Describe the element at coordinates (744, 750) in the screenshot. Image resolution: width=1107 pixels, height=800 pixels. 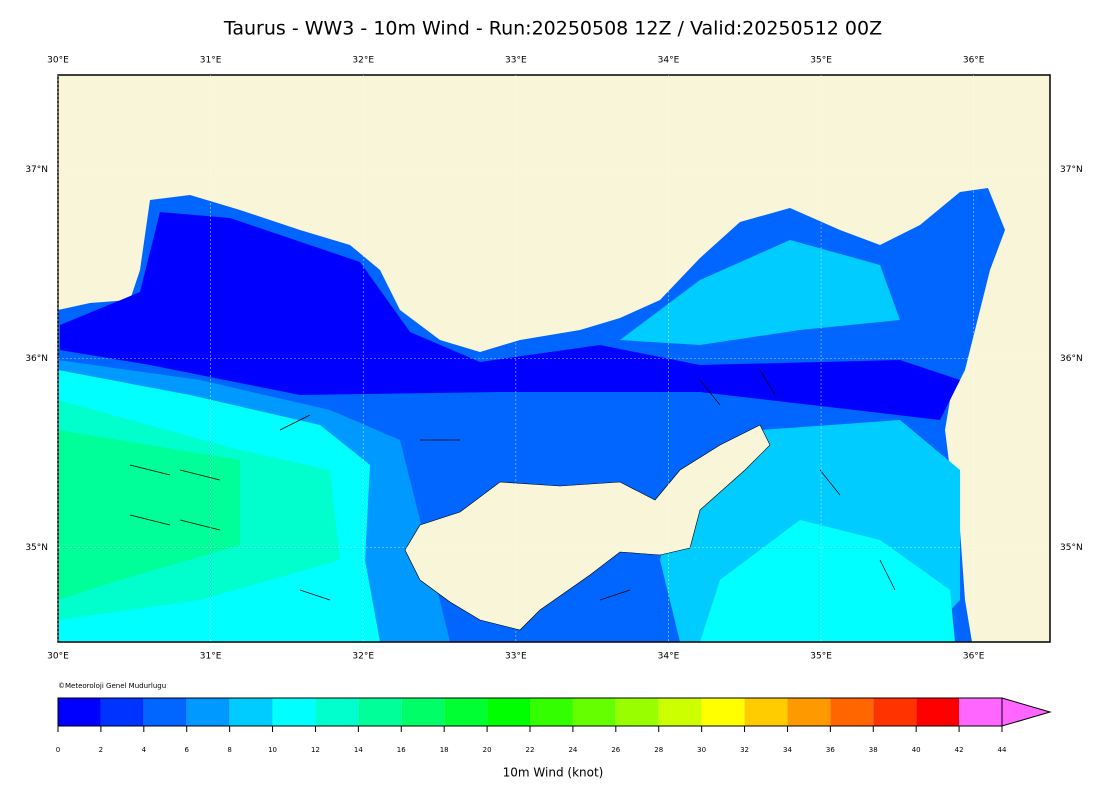
I see `colorbar-tick-label: 32` at that location.